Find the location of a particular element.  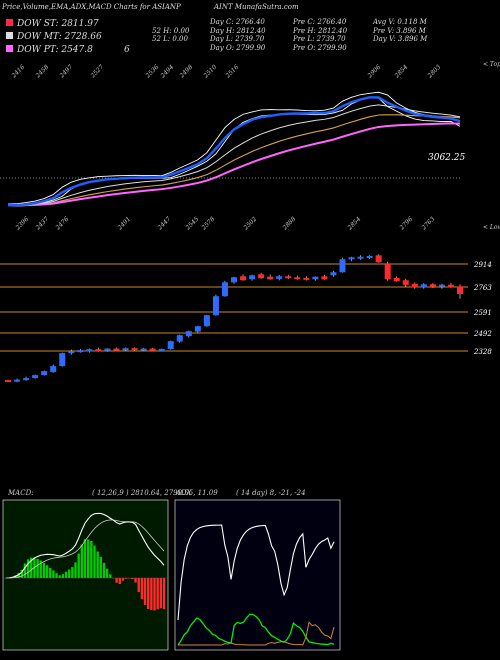

stat-col2-1: Day H: 2812.40 is located at coordinates (238, 30).